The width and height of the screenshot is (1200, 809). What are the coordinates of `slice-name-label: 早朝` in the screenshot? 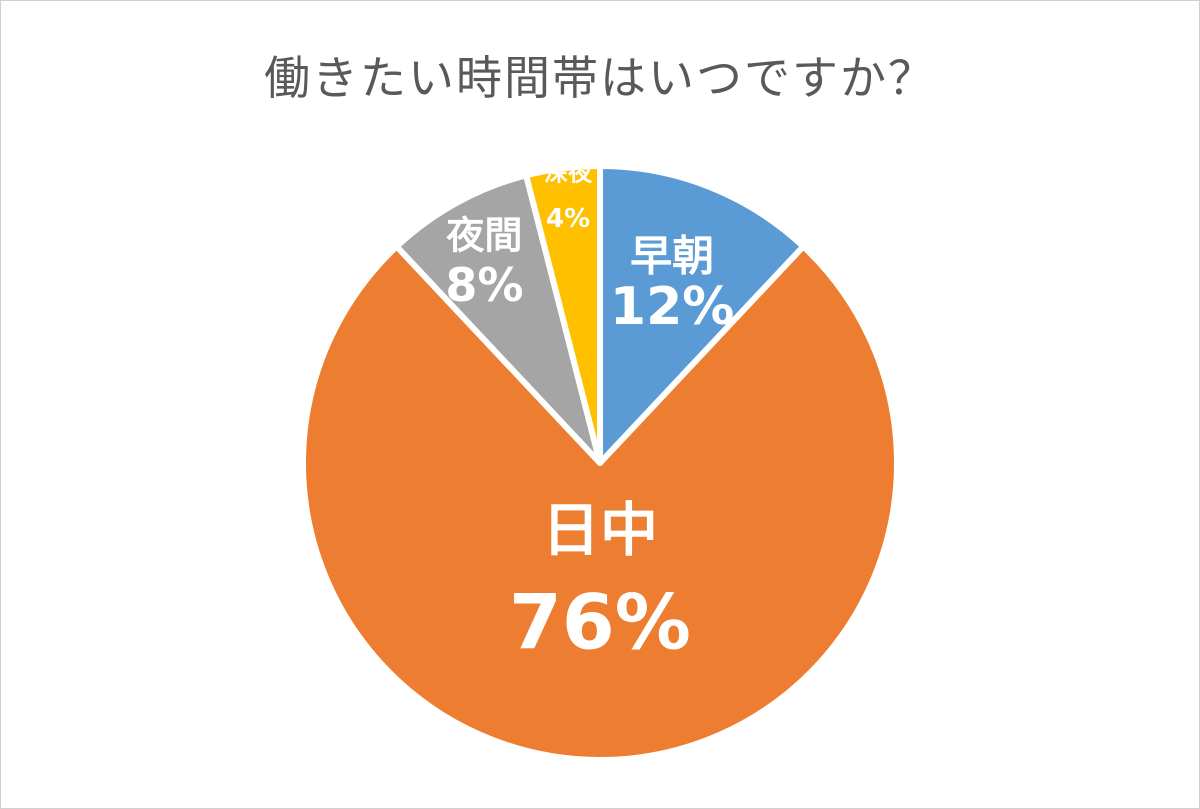 It's located at (672, 255).